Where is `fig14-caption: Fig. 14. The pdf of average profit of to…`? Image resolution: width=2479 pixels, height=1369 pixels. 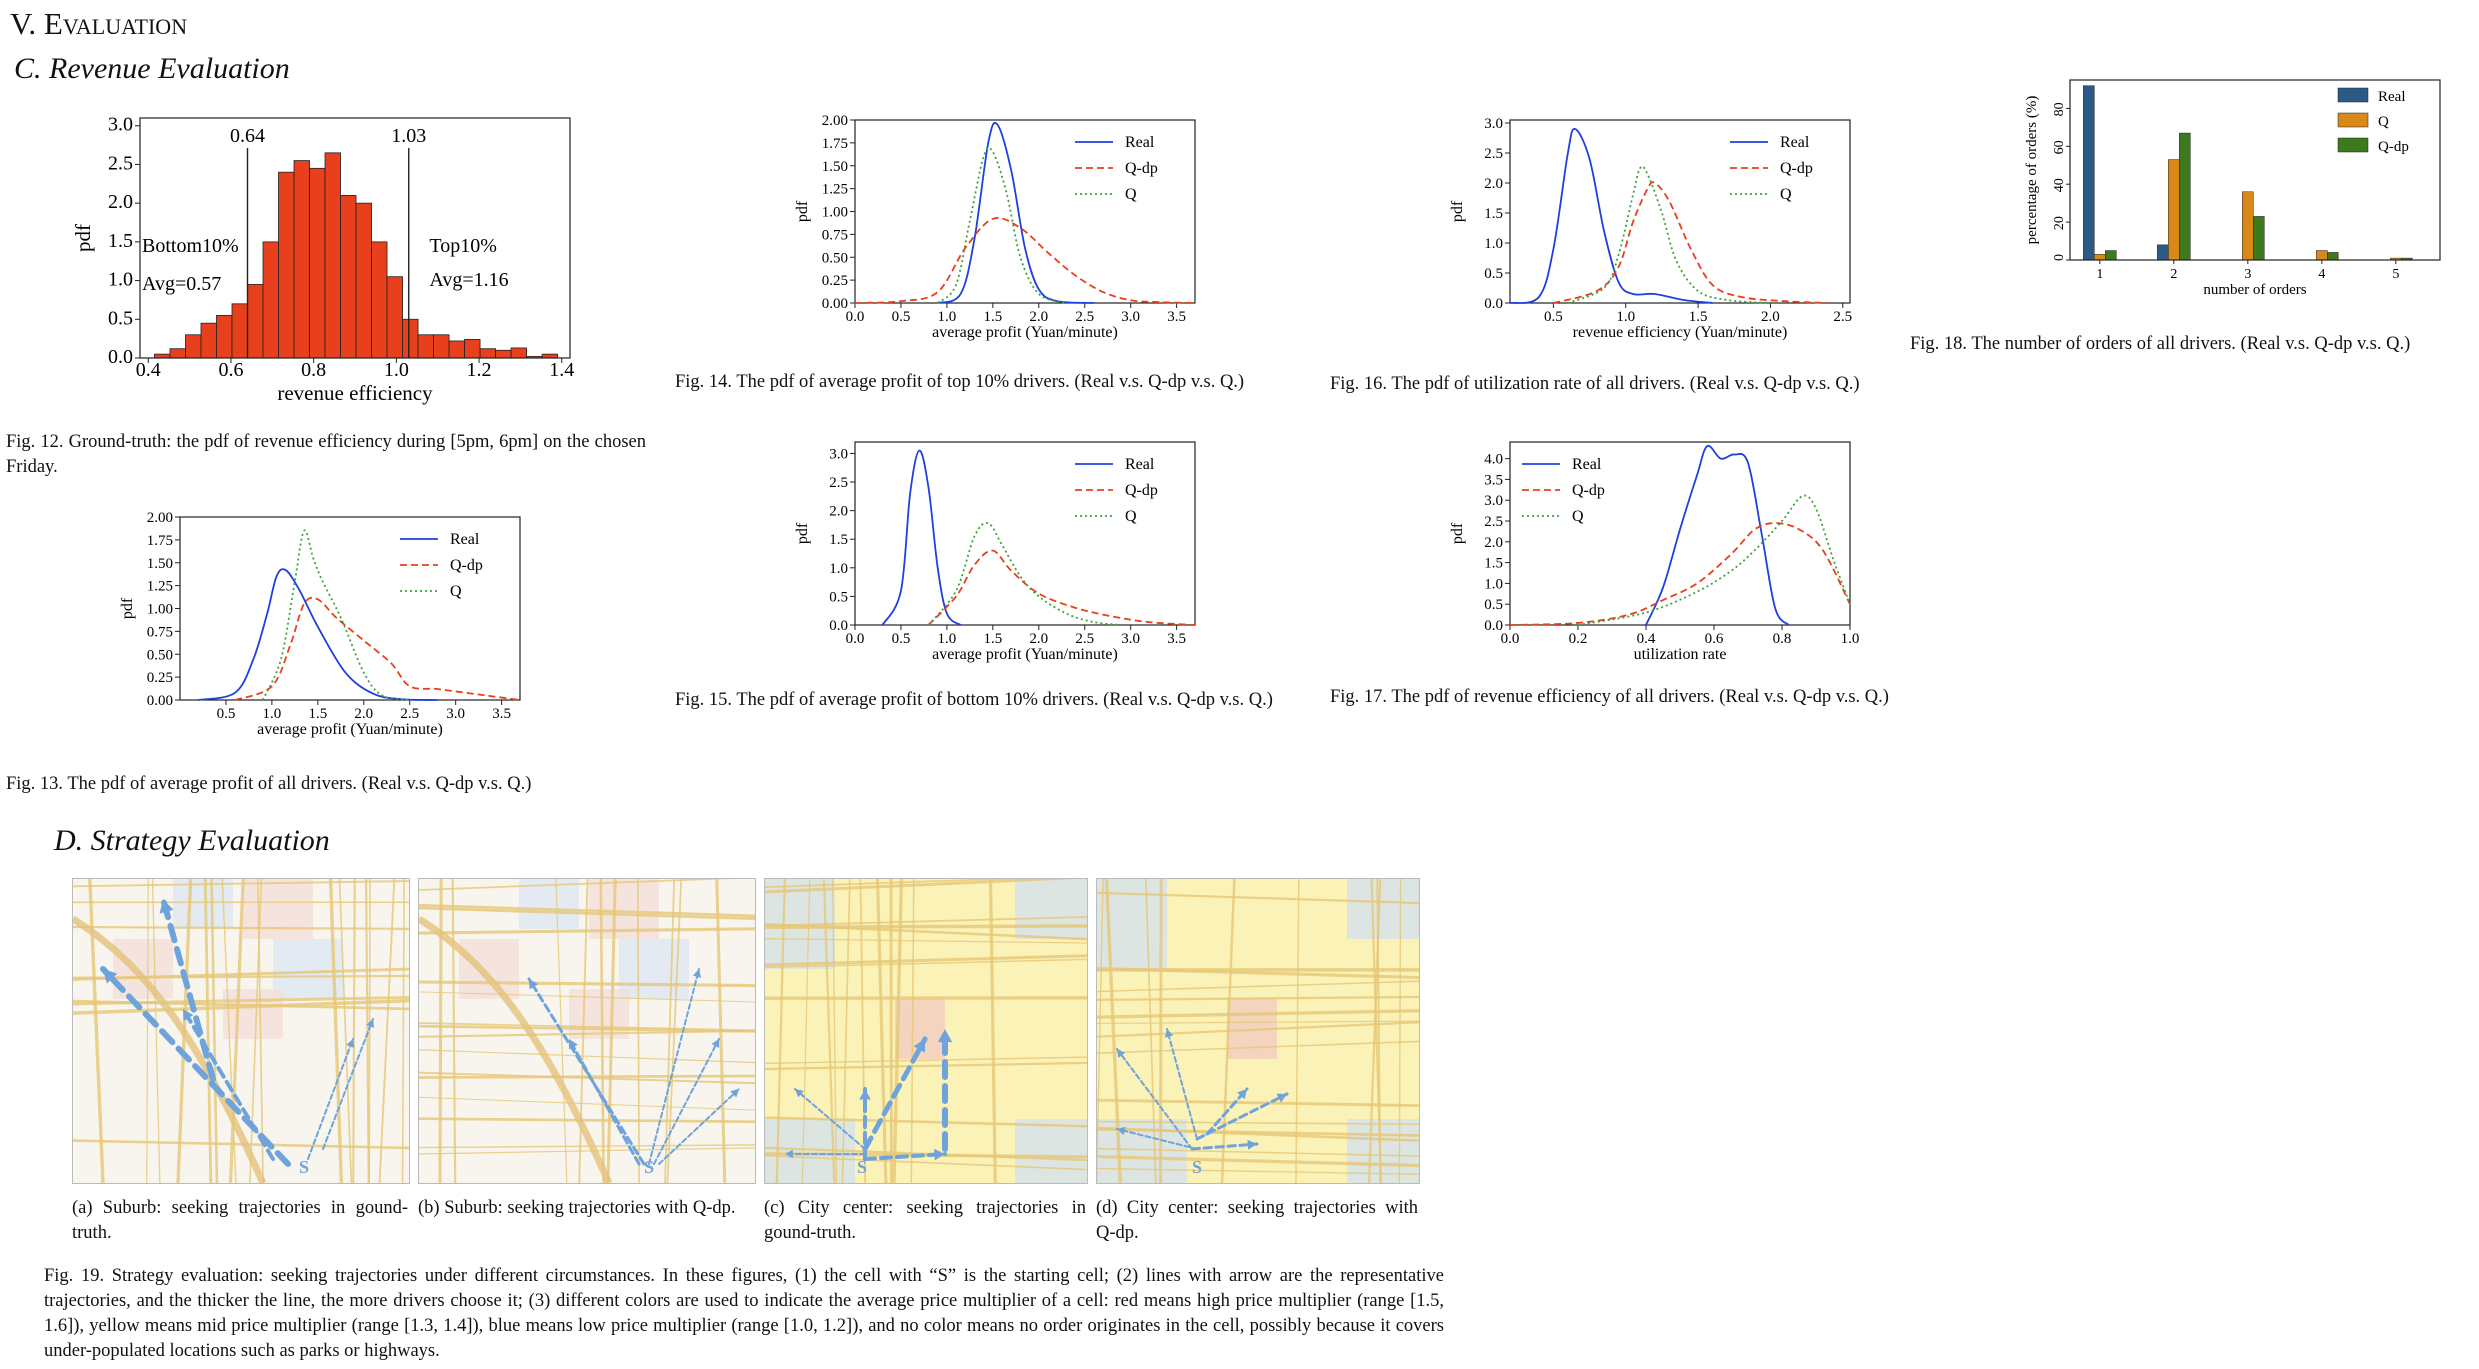
fig14-caption: Fig. 14. The pdf of average profit of to… is located at coordinates (960, 382).